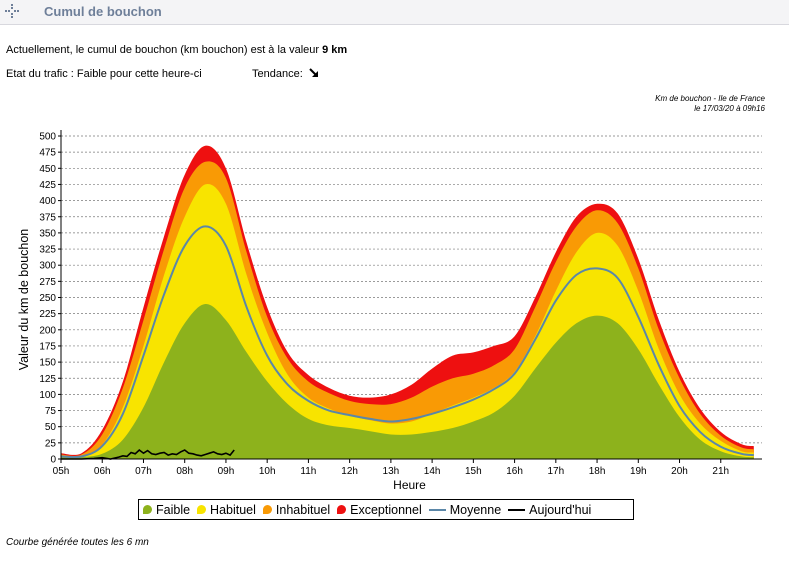  Describe the element at coordinates (267, 471) in the screenshot. I see `x-tick-label: 10h` at that location.